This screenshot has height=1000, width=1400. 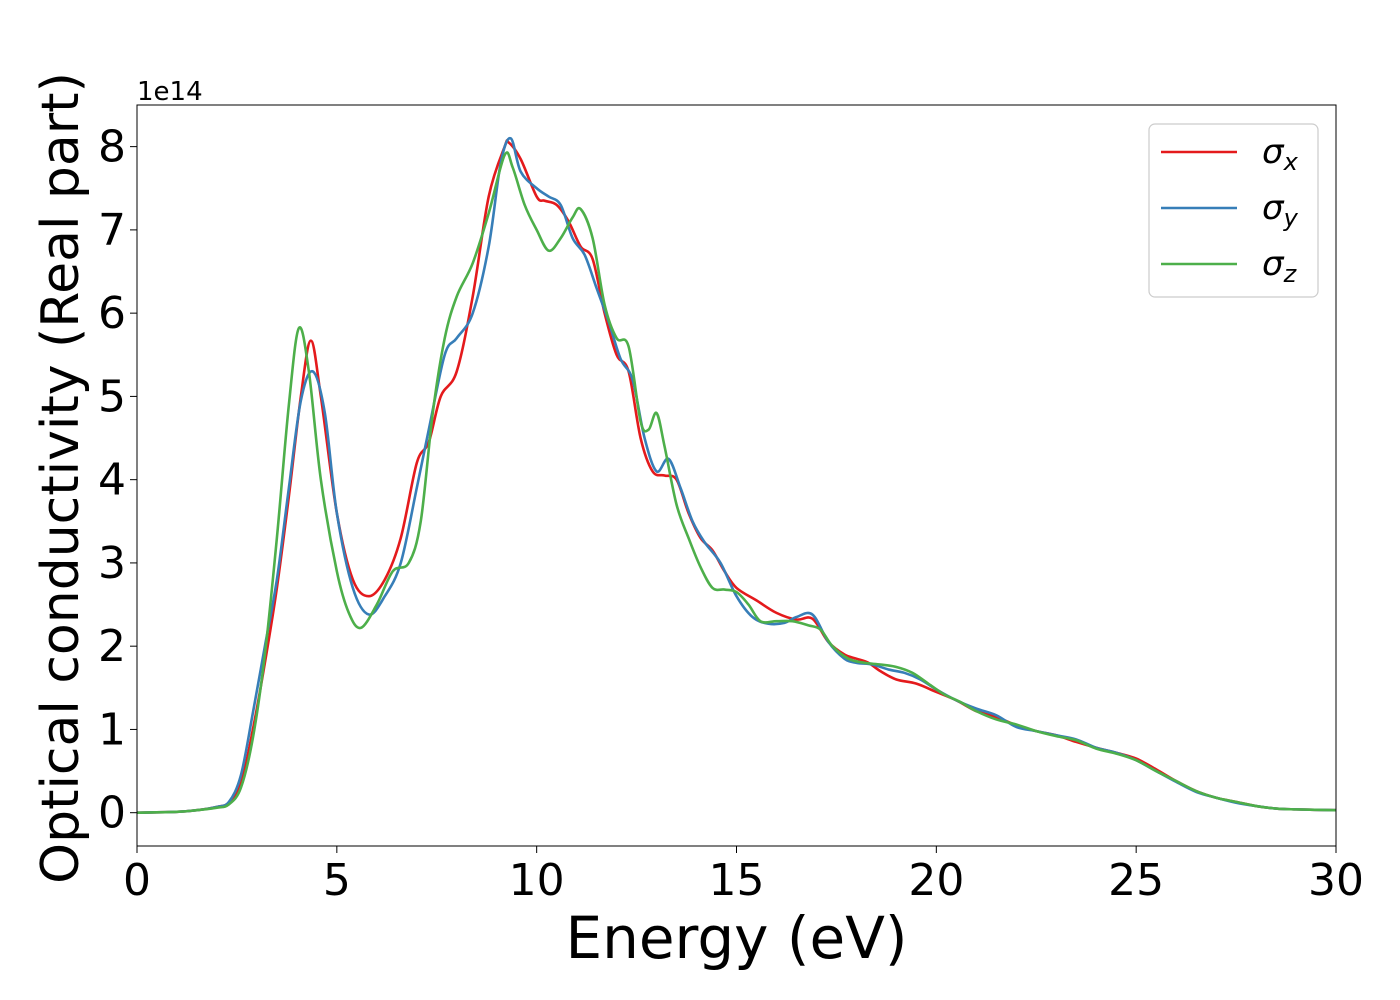 I want to click on legend-label-x: σx, so click(x=1280, y=154).